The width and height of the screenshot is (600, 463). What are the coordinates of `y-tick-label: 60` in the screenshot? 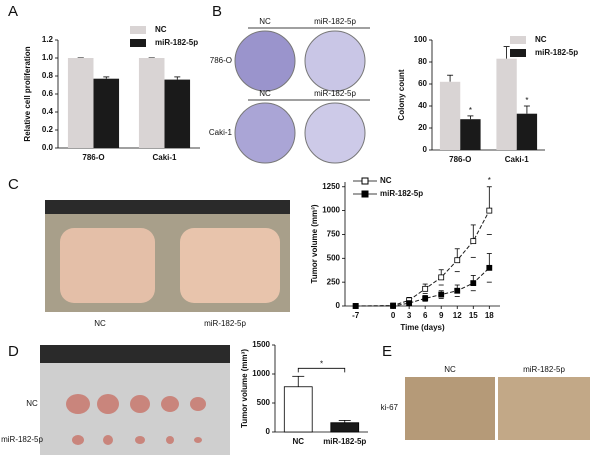 It's located at (422, 83).